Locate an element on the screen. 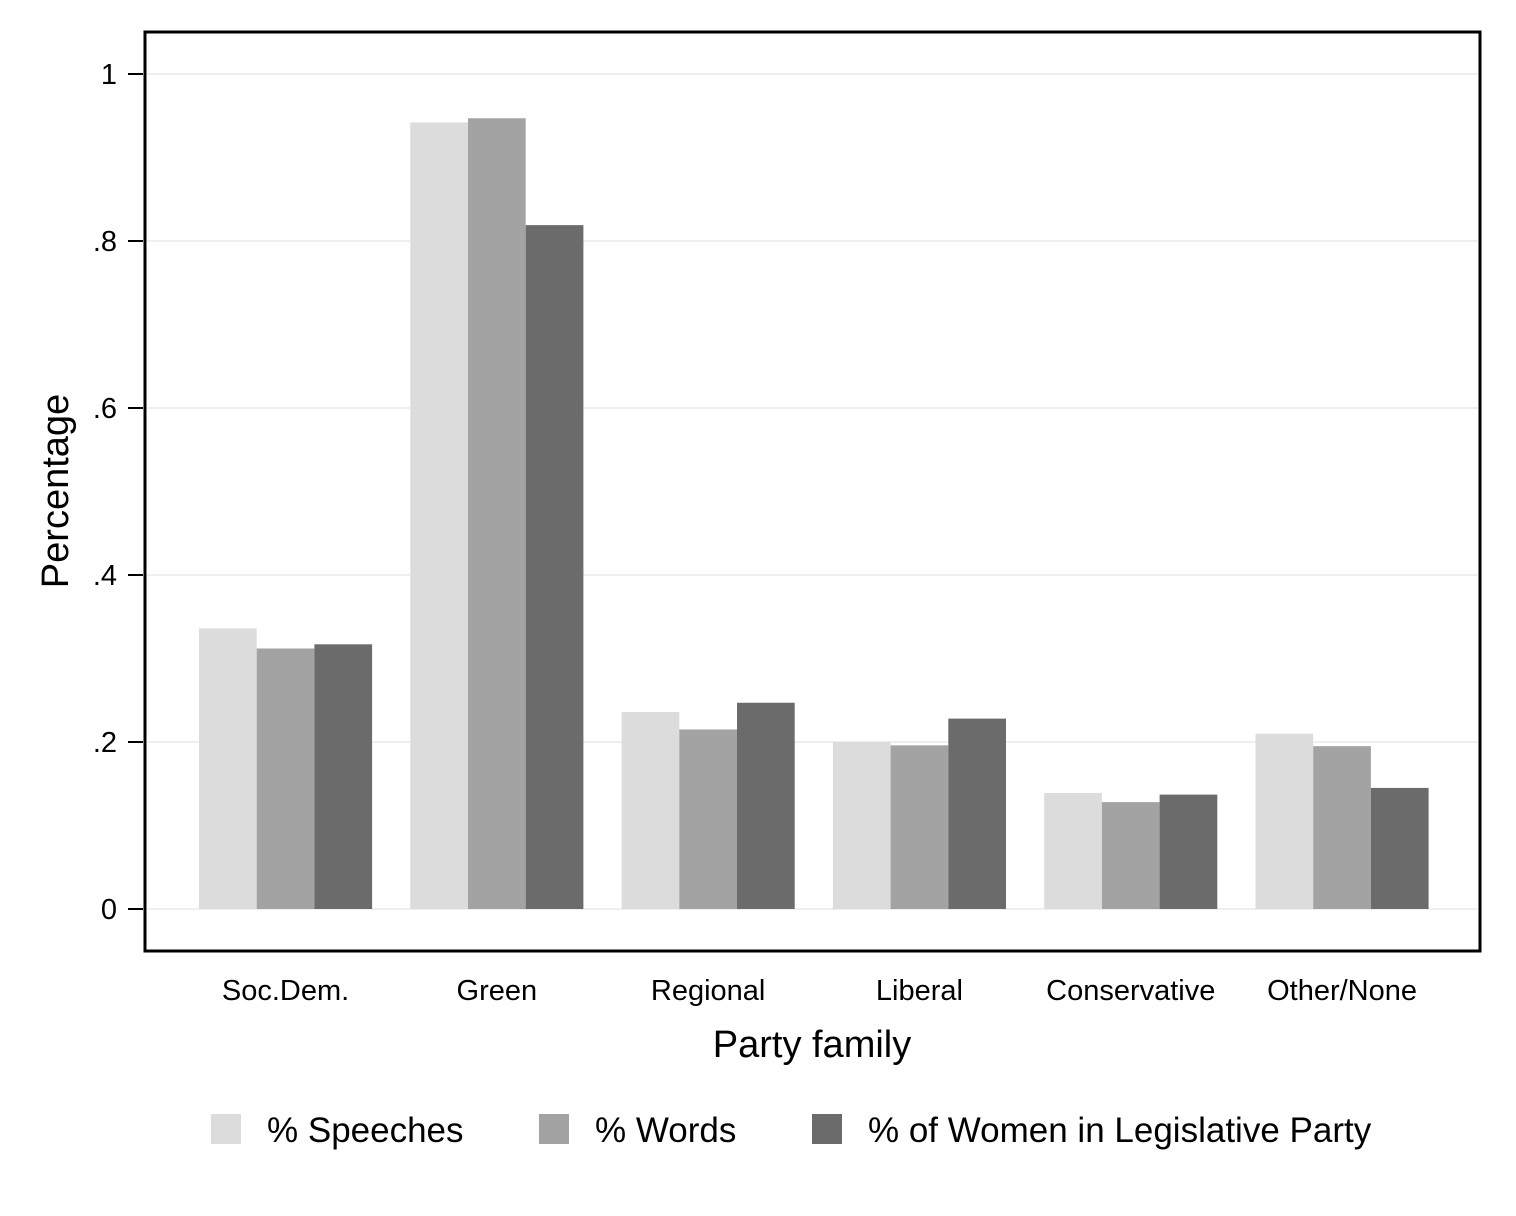 This screenshot has width=1516, height=1216. y-tick-label: 1 is located at coordinates (109, 75).